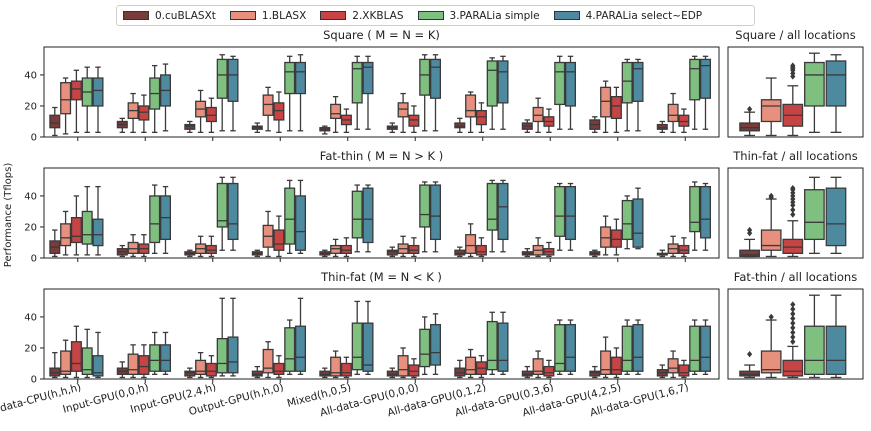  I want to click on legend-item-blasx: 1.BLASX, so click(268, 15).